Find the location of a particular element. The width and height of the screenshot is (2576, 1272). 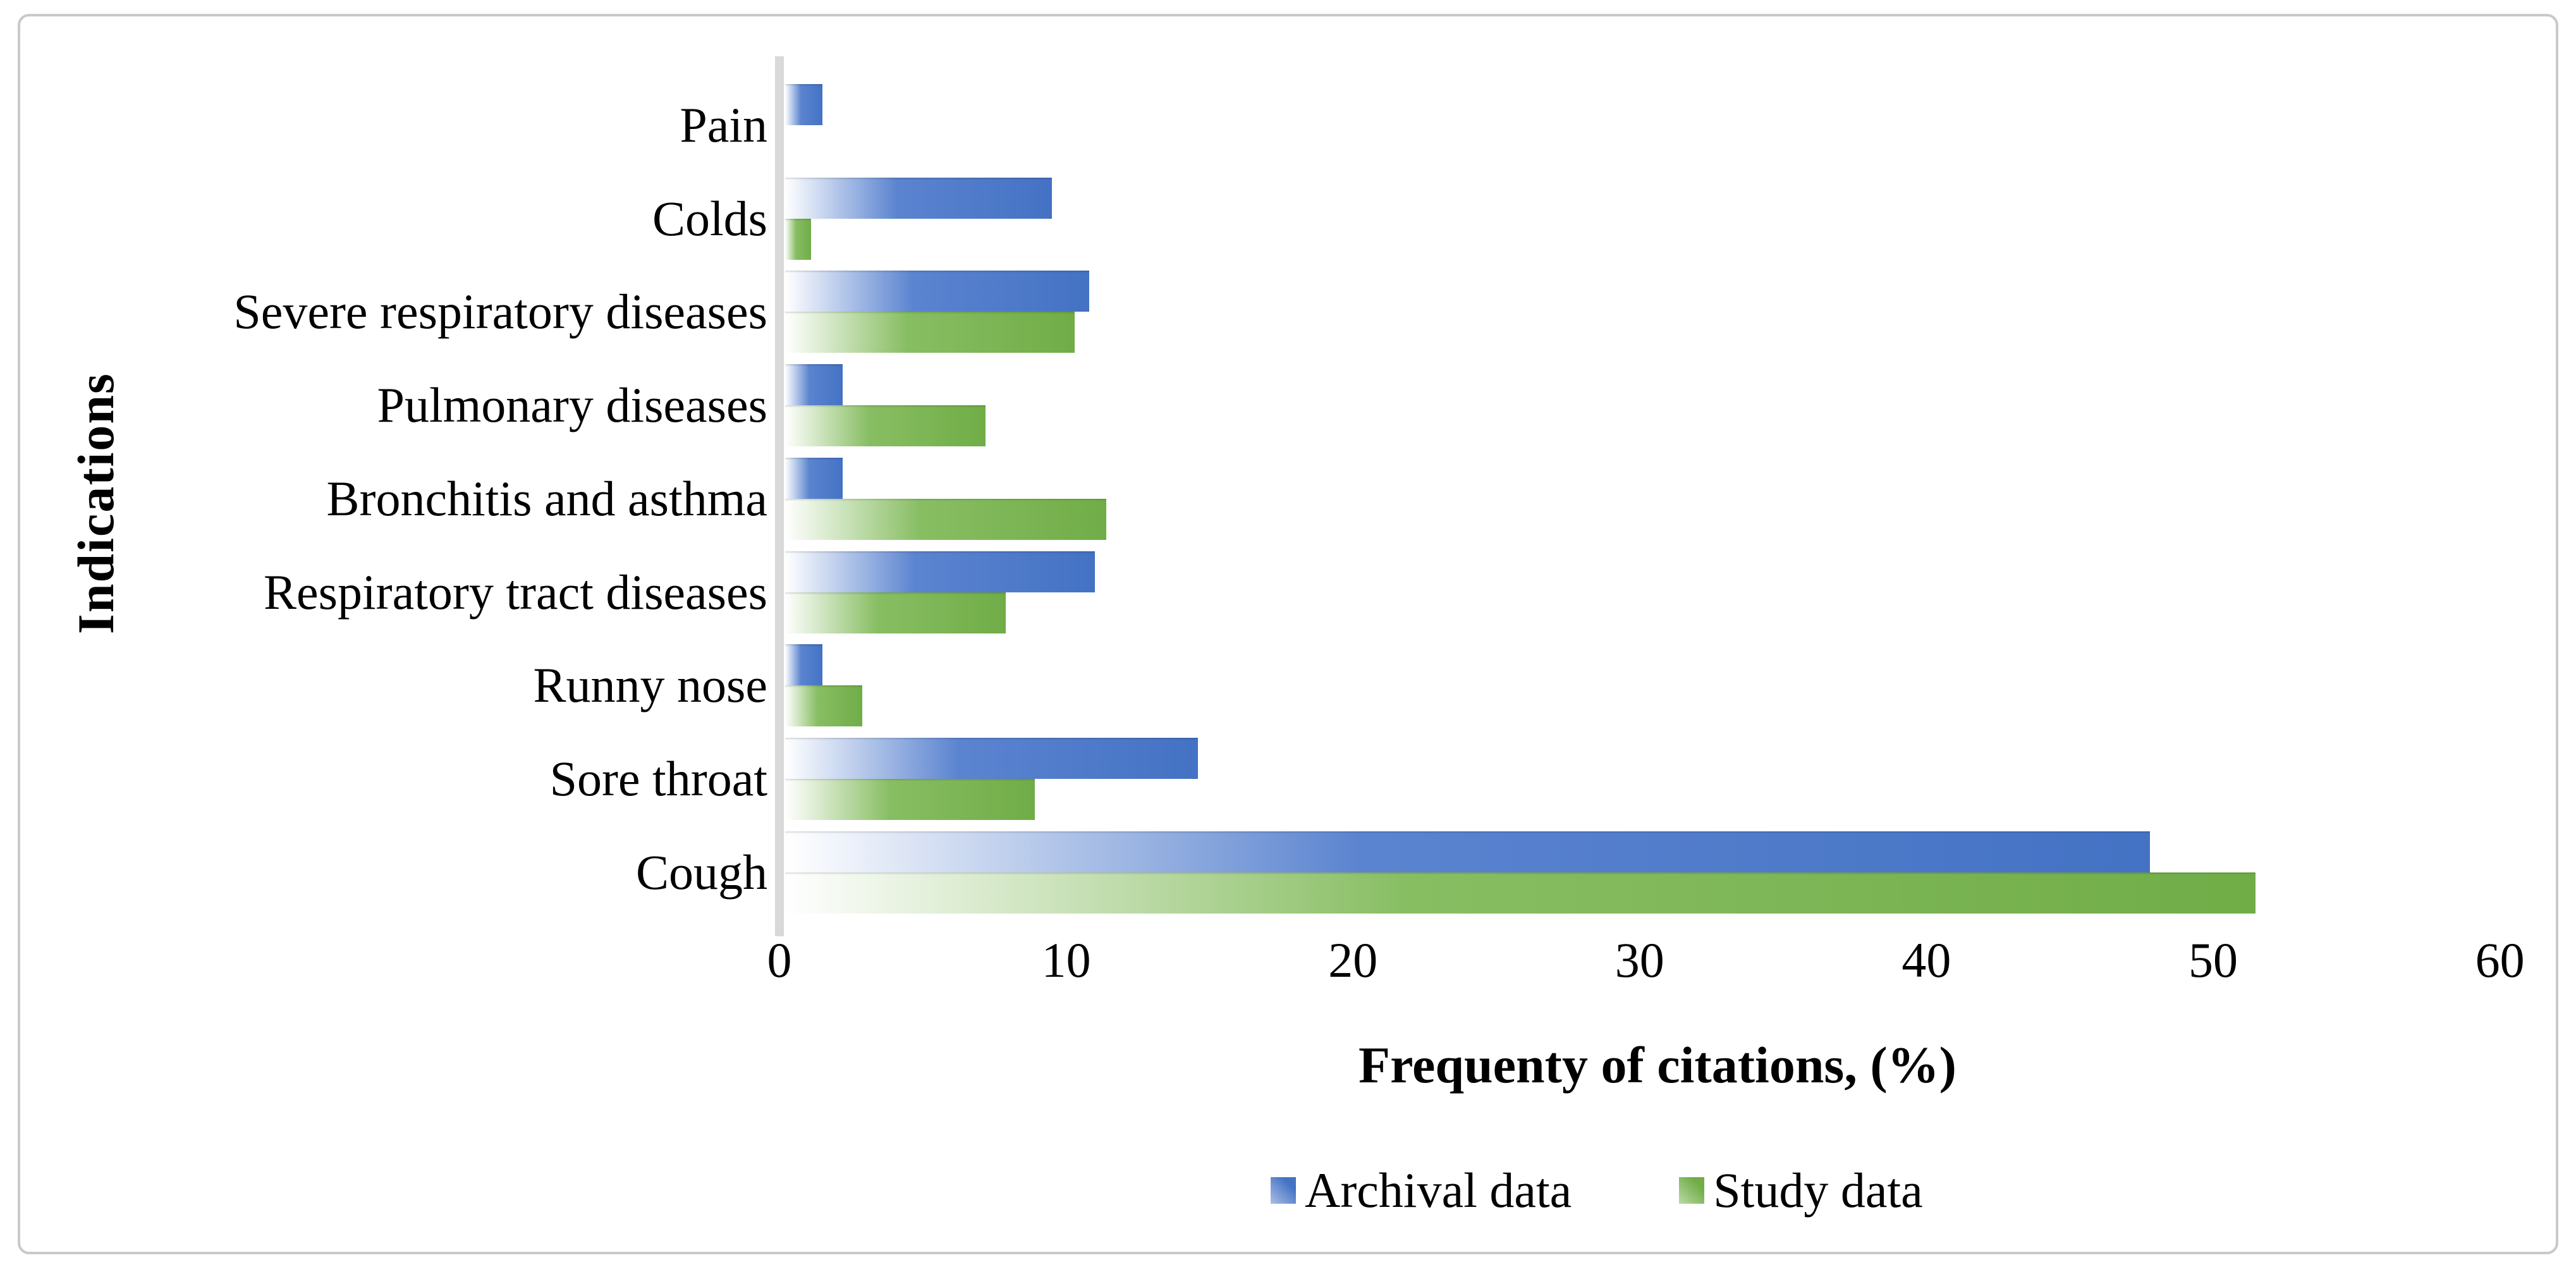

x-tick-label: 50 is located at coordinates (2213, 960).